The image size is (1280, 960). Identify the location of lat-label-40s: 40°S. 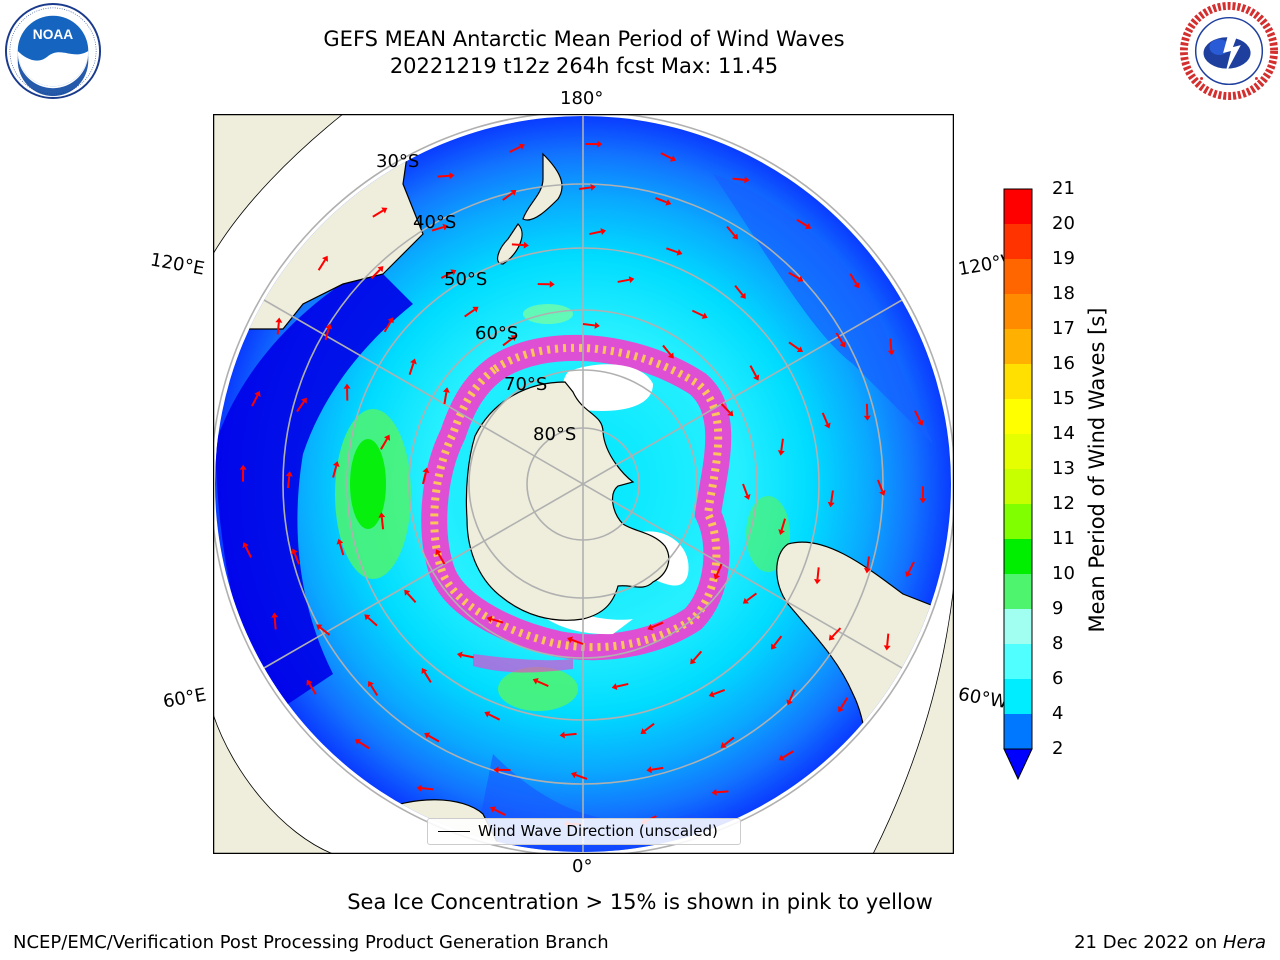
(435, 222).